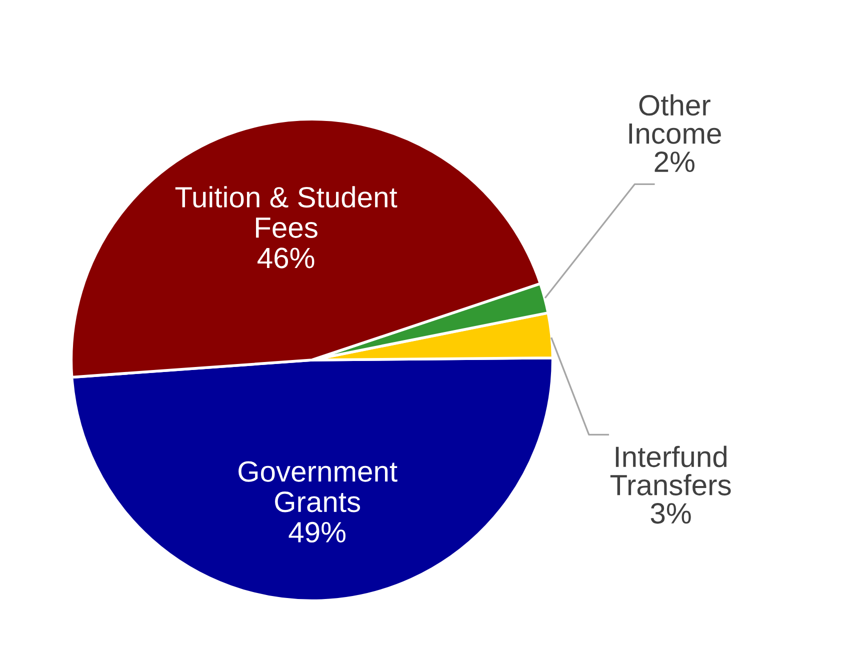  What do you see at coordinates (675, 119) in the screenshot?
I see `slice-label: Other Income` at bounding box center [675, 119].